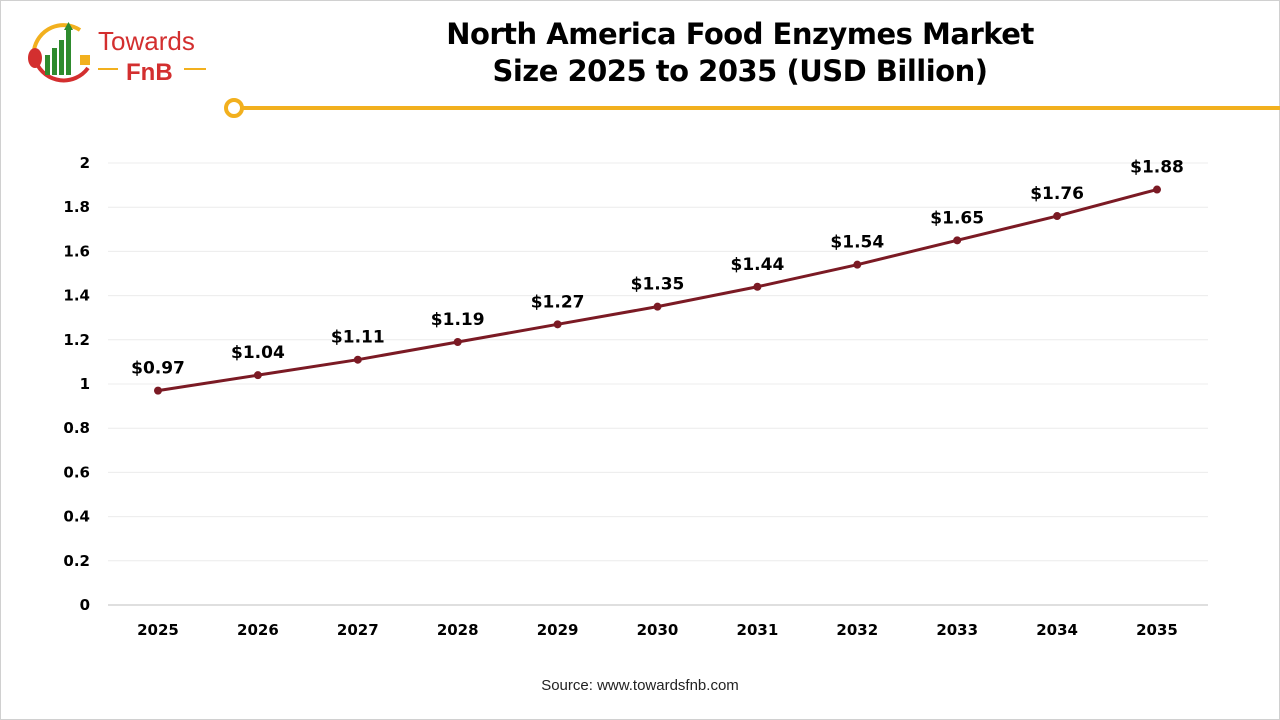  Describe the element at coordinates (752, 108) in the screenshot. I see `title-rule` at that location.